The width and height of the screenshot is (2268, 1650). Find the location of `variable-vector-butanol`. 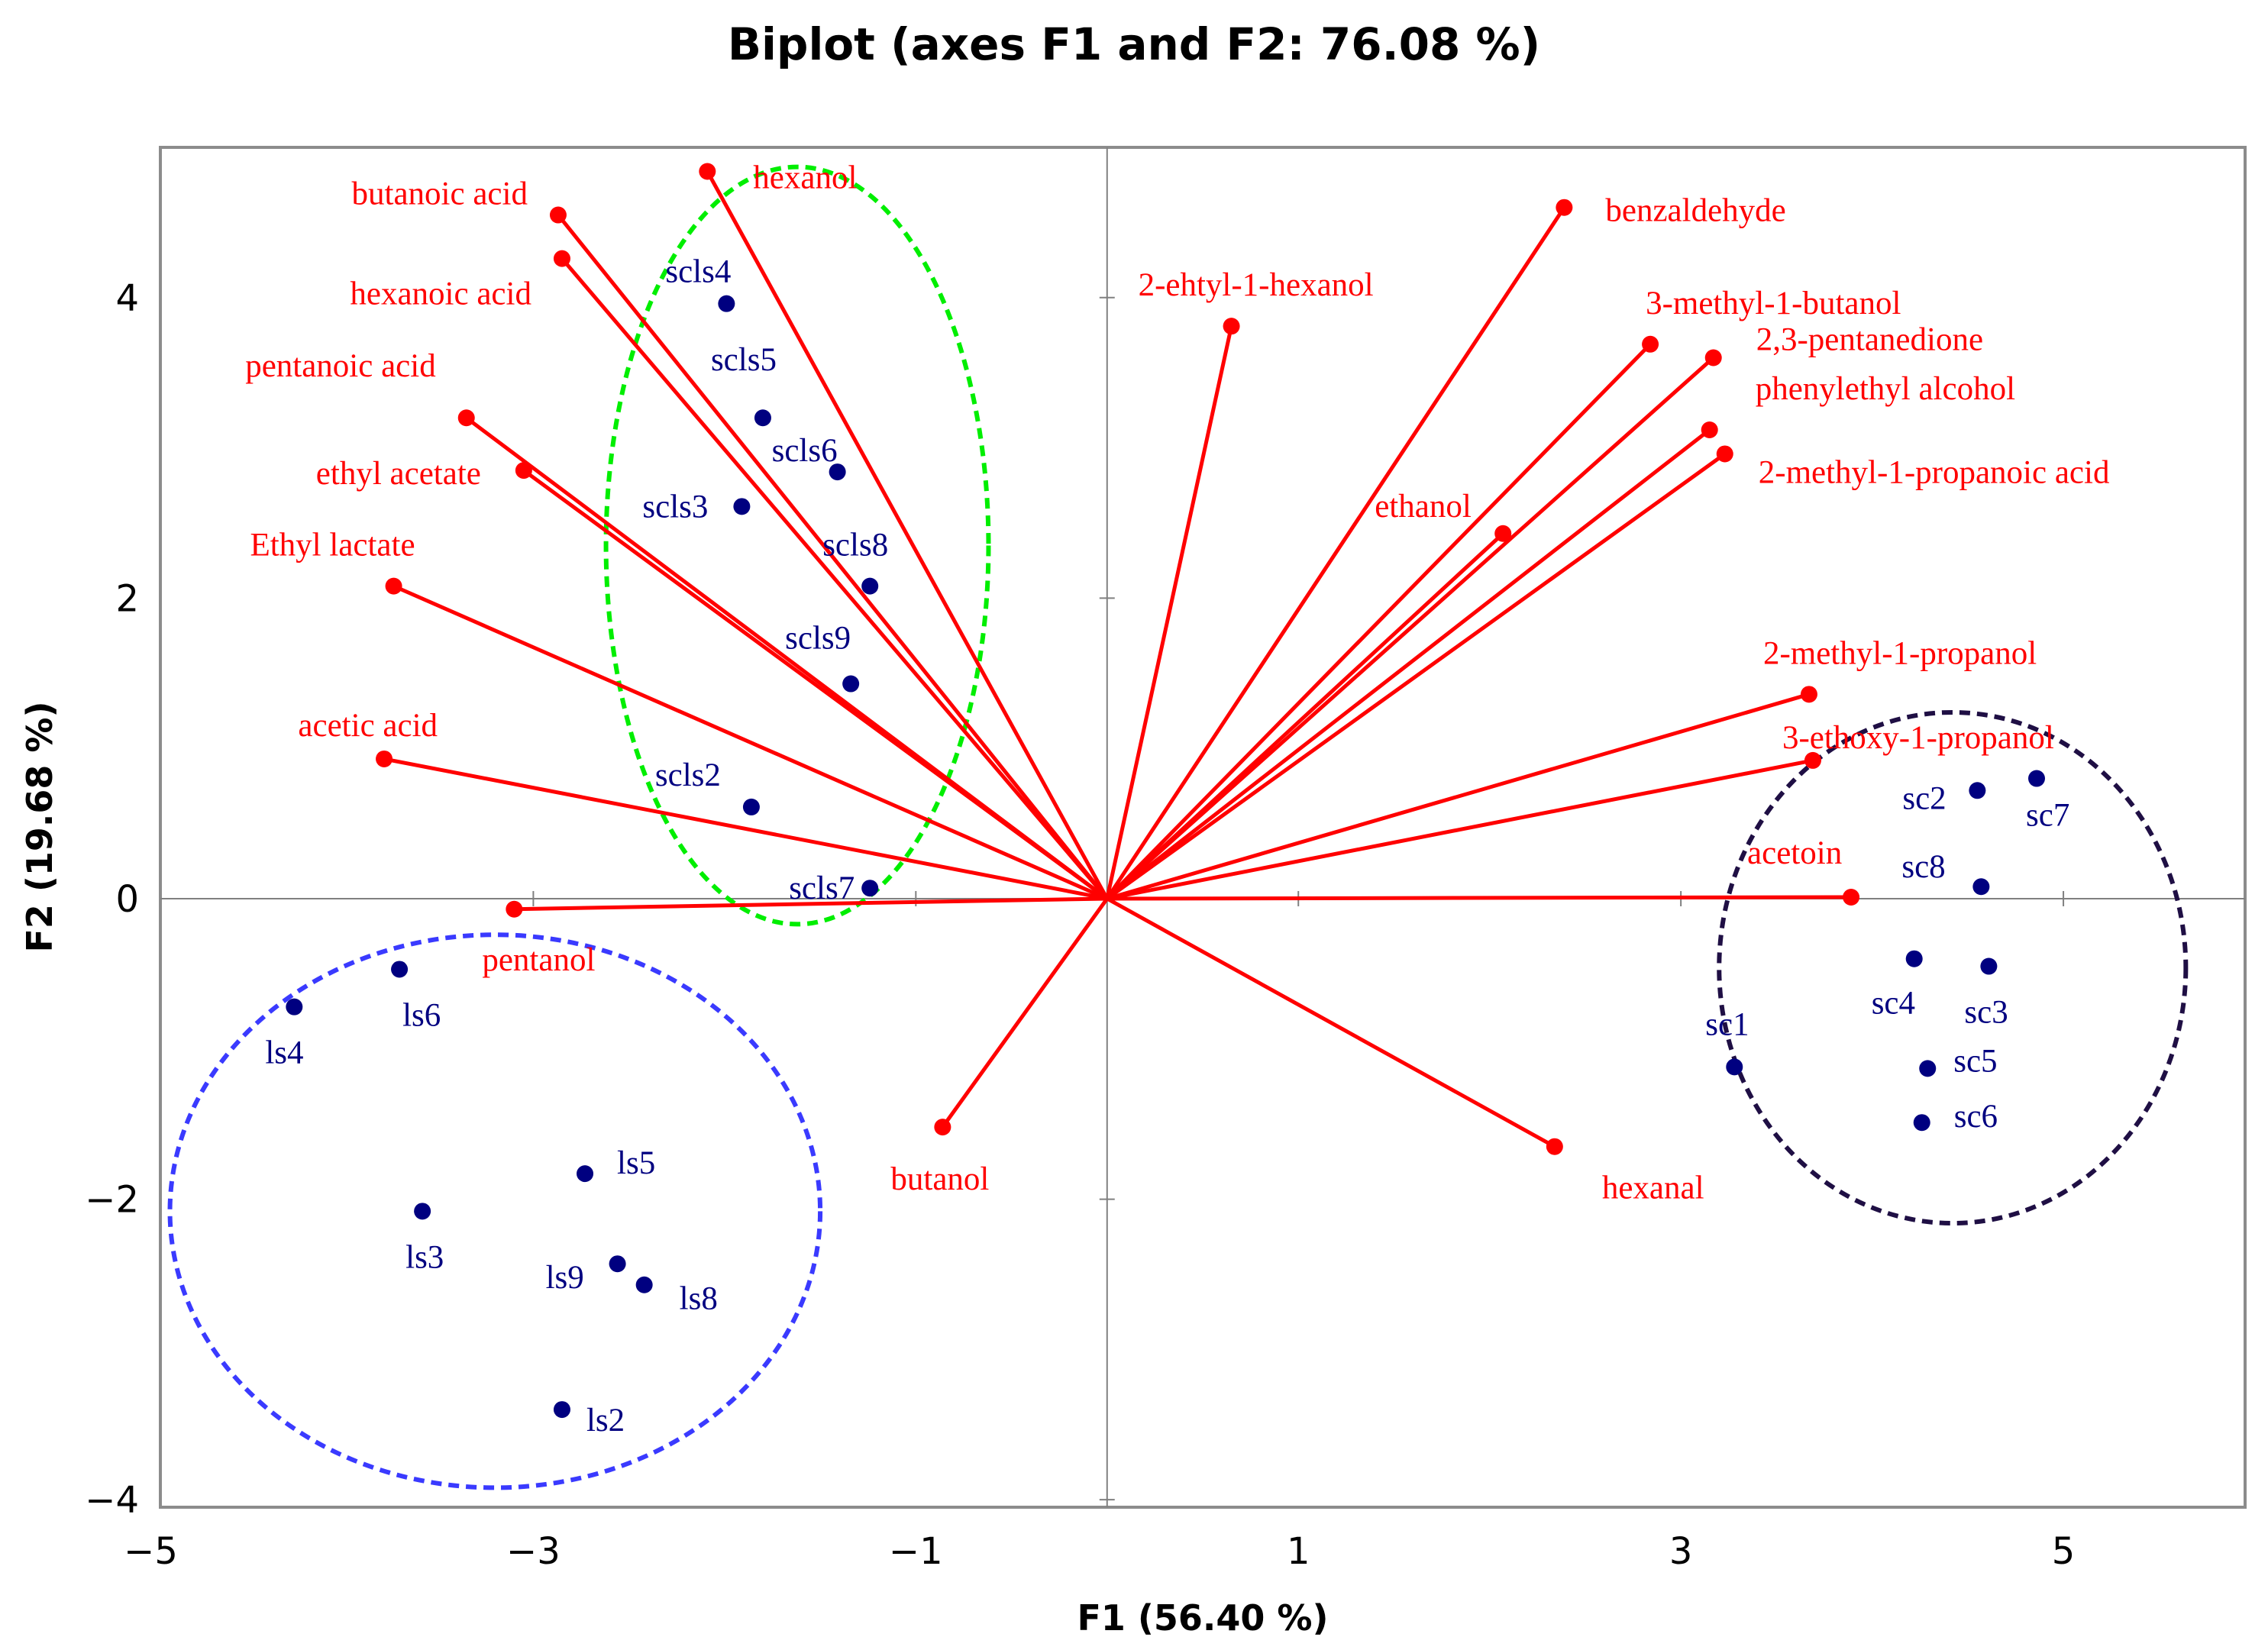

variable-vector-butanol is located at coordinates (1025, 1013).